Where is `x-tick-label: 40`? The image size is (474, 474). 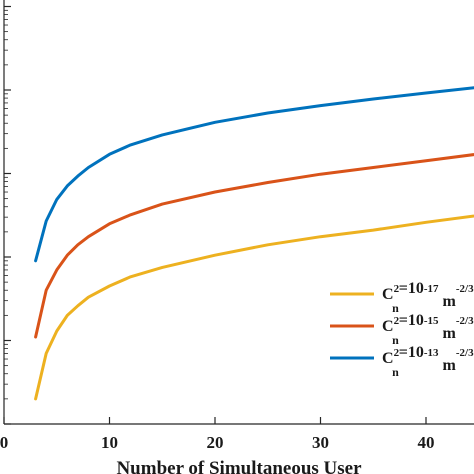
x-tick-label: 40 is located at coordinates (426, 442).